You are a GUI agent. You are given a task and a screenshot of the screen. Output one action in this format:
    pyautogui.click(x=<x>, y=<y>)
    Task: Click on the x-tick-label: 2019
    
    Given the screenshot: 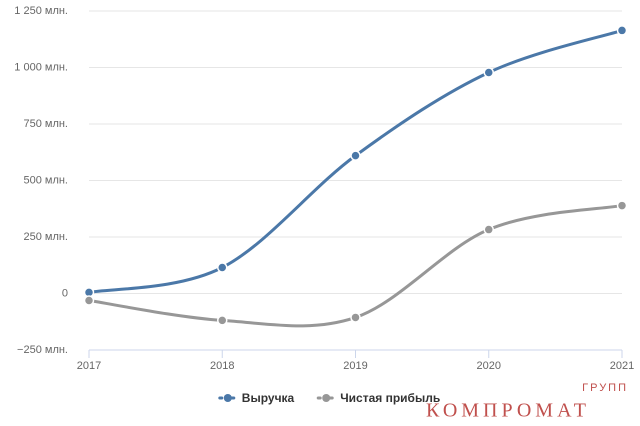 What is the action you would take?
    pyautogui.click(x=355, y=366)
    